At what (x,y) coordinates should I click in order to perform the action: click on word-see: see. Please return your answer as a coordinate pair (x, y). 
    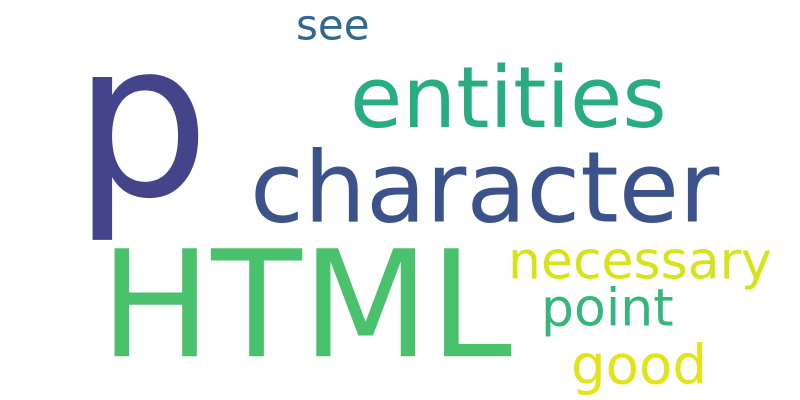
    Looking at the image, I should click on (333, 26).